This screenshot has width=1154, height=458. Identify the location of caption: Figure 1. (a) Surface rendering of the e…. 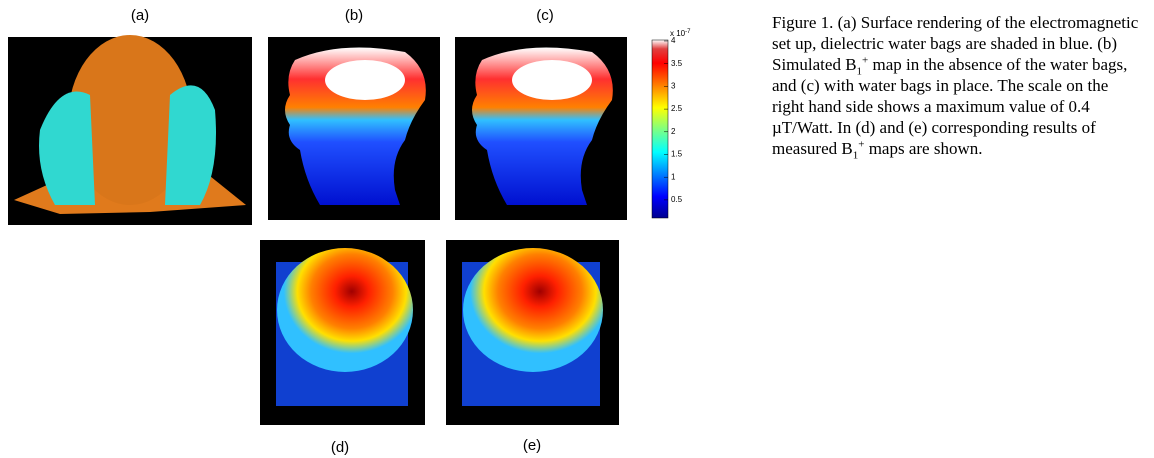
(958, 87).